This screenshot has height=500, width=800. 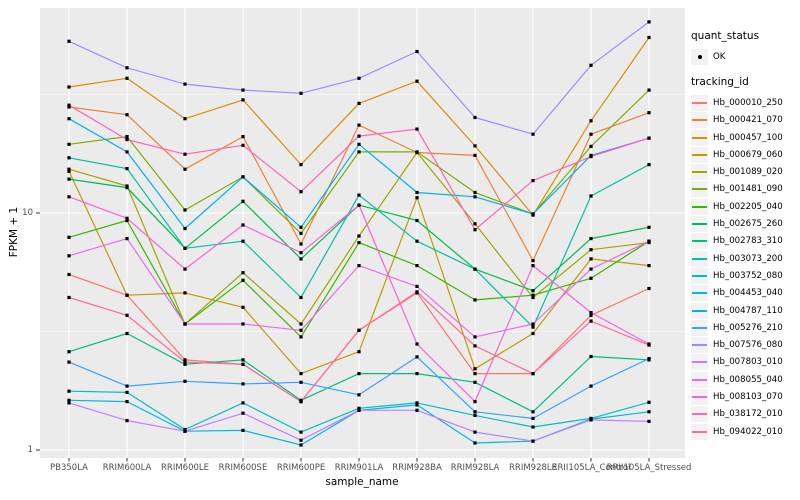 I want to click on legend-item-label: Hb_007803_010, so click(x=748, y=362).